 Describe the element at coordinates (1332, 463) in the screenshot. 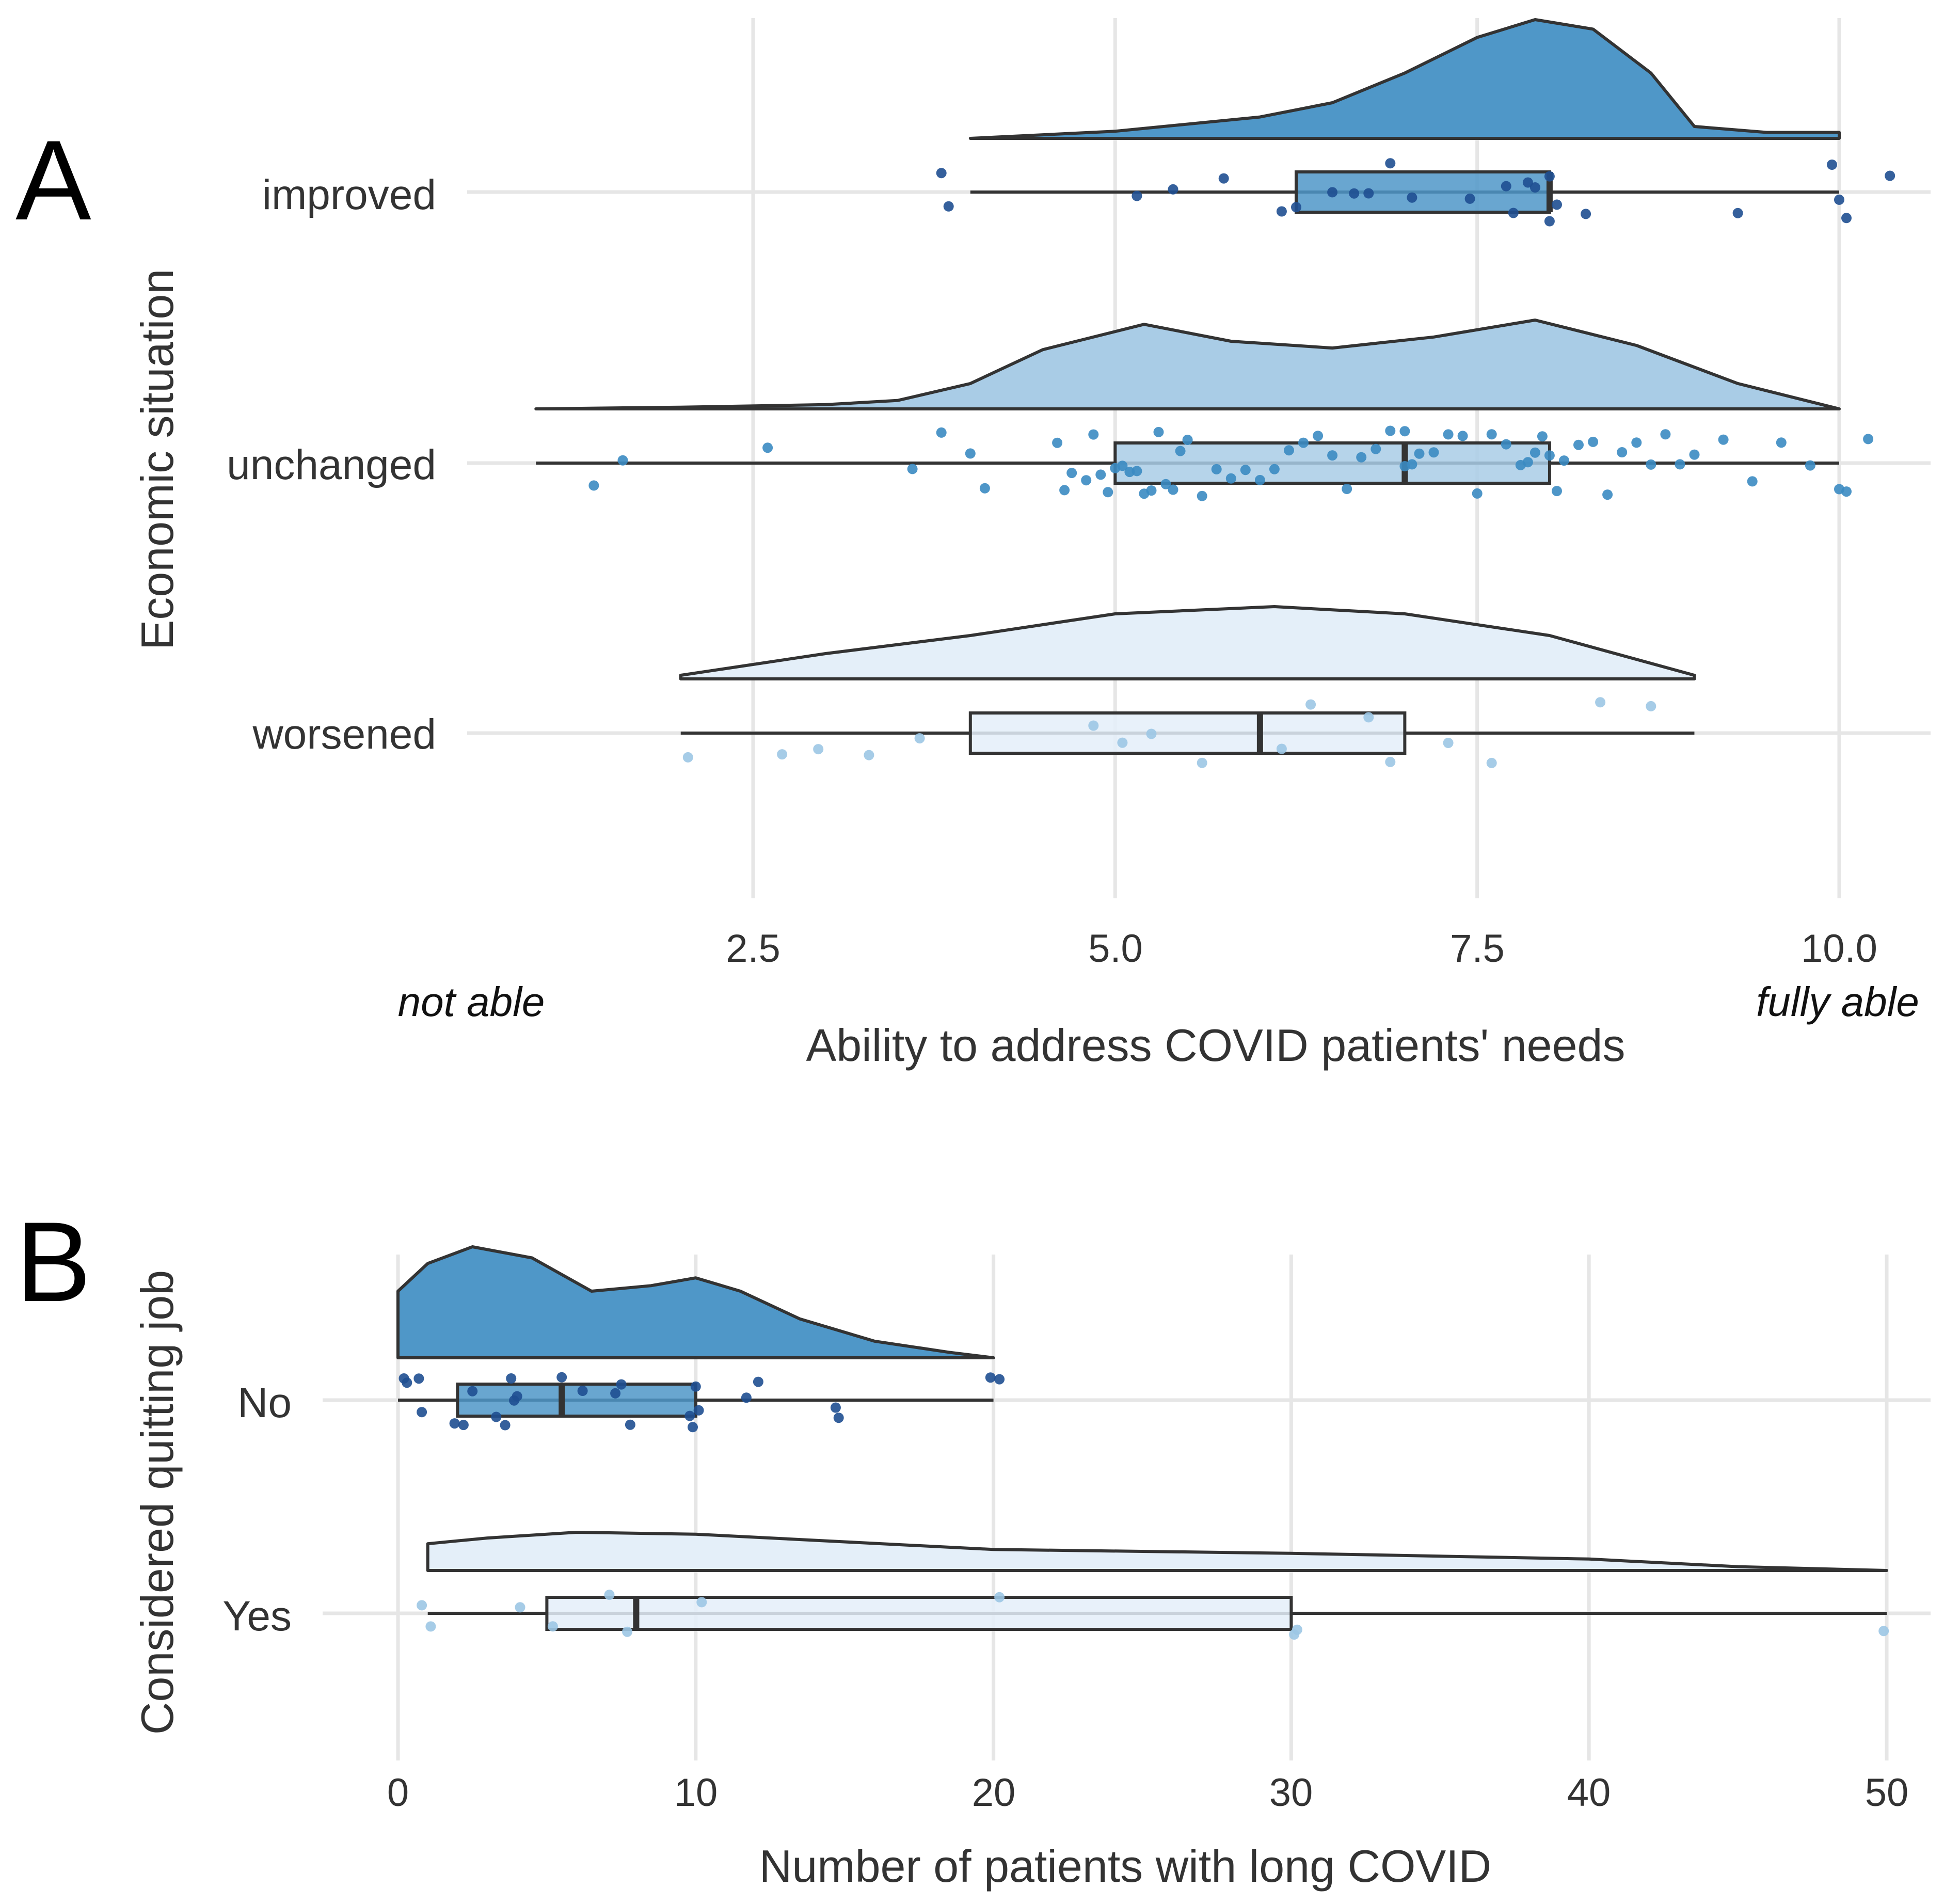

I see `box-unchanged` at that location.